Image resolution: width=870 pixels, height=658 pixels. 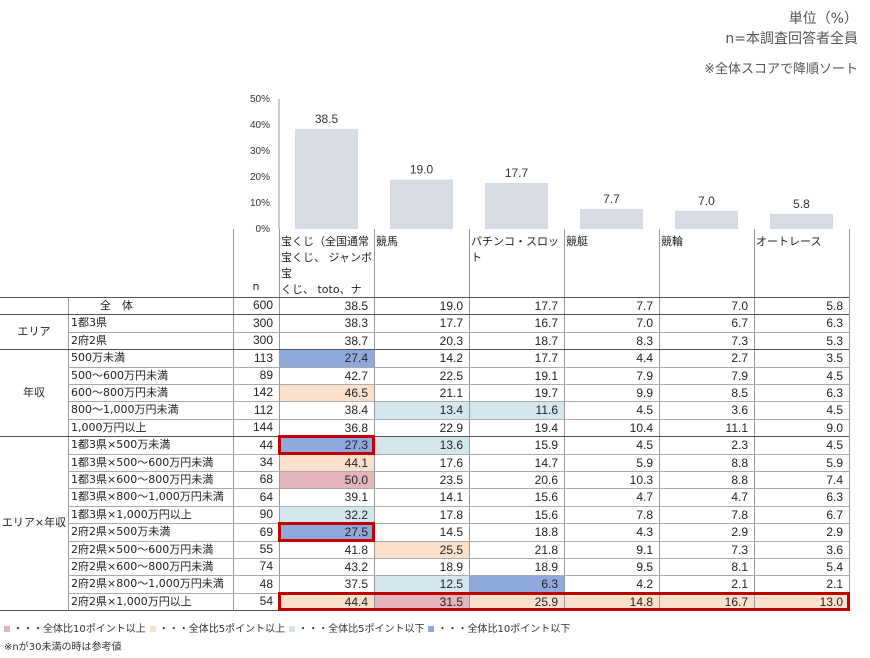 What do you see at coordinates (266, 445) in the screenshot?
I see `n-value: 44` at bounding box center [266, 445].